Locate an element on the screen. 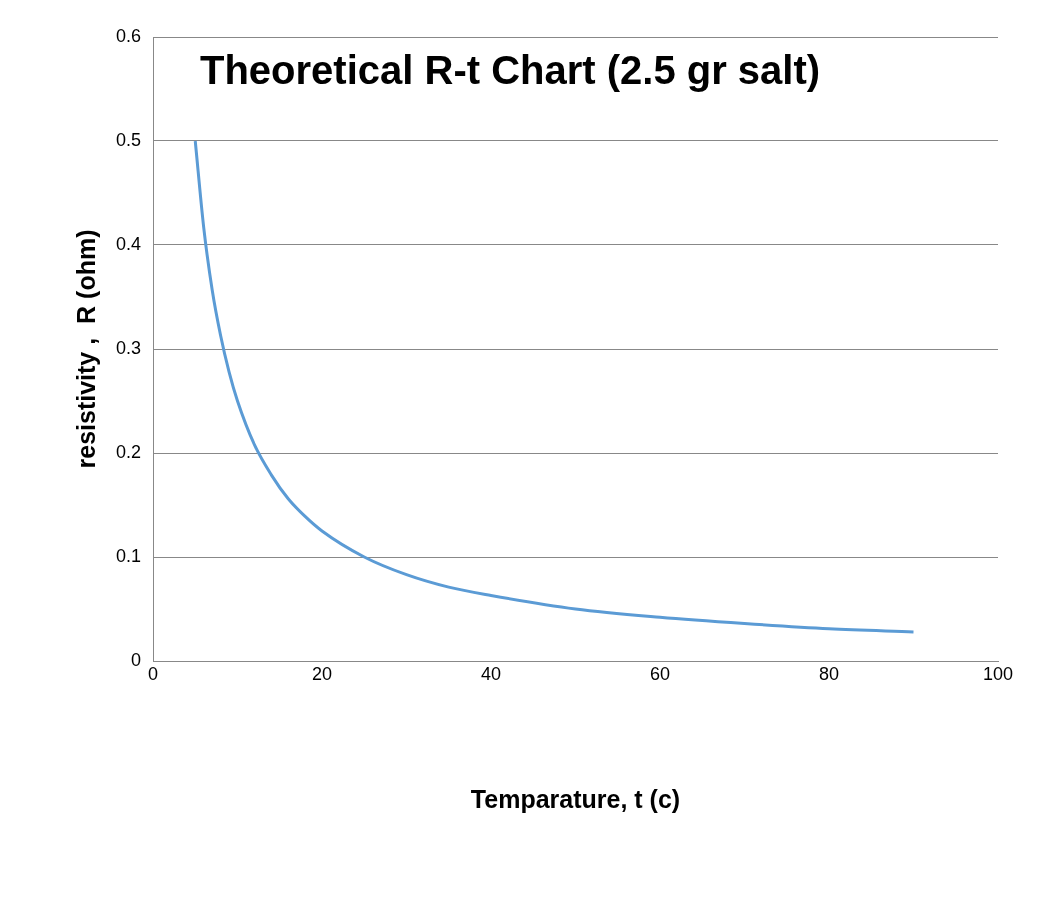 This screenshot has height=909, width=1040. y-tick-label: 0.6 is located at coordinates (128, 35).